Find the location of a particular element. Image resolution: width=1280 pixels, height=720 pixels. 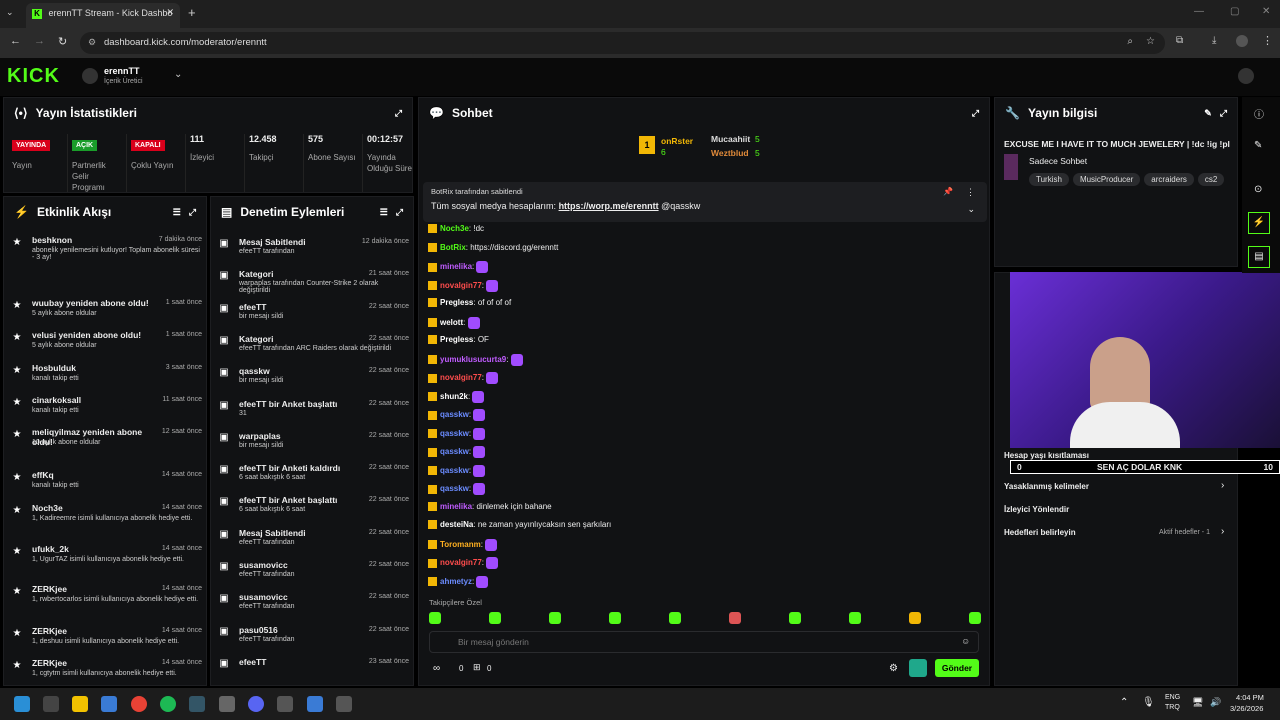

discord-icon is located at coordinates (256, 704).